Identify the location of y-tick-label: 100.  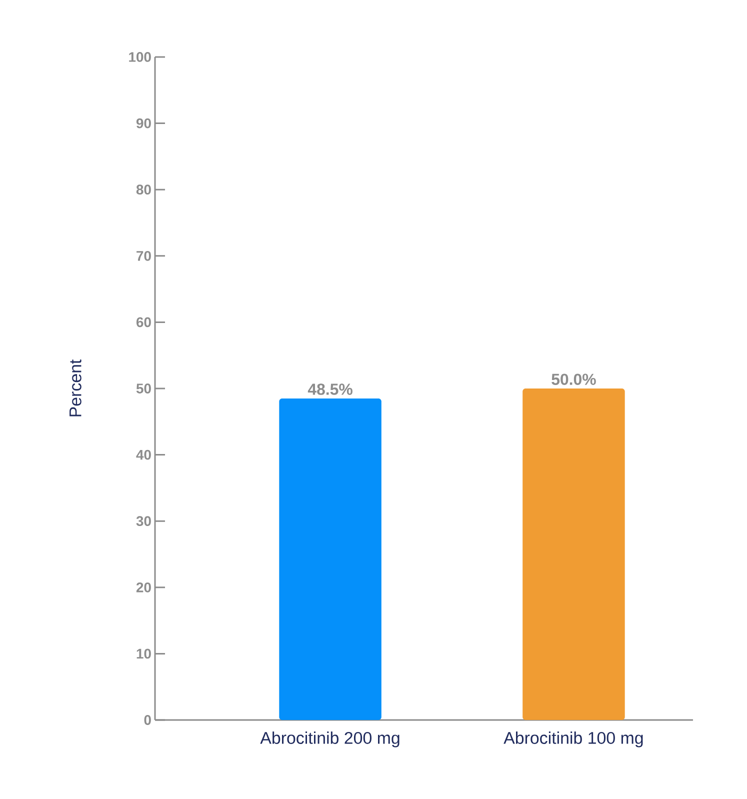
(140, 57).